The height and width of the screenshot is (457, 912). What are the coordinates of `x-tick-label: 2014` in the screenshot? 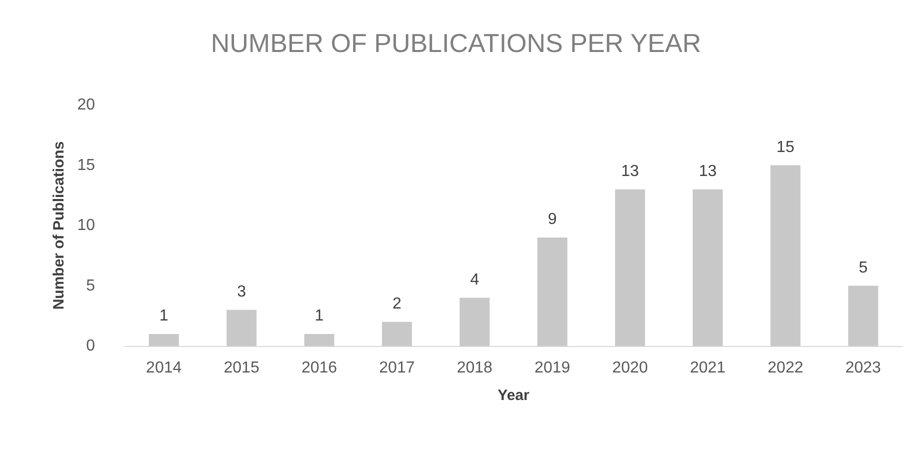 It's located at (164, 368).